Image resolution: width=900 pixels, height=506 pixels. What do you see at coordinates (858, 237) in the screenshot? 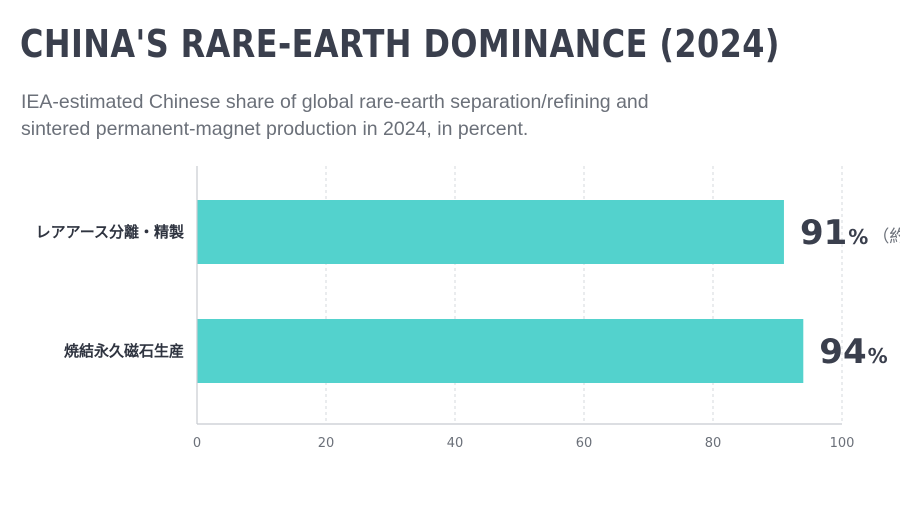
I see `value-unit-0: %` at bounding box center [858, 237].